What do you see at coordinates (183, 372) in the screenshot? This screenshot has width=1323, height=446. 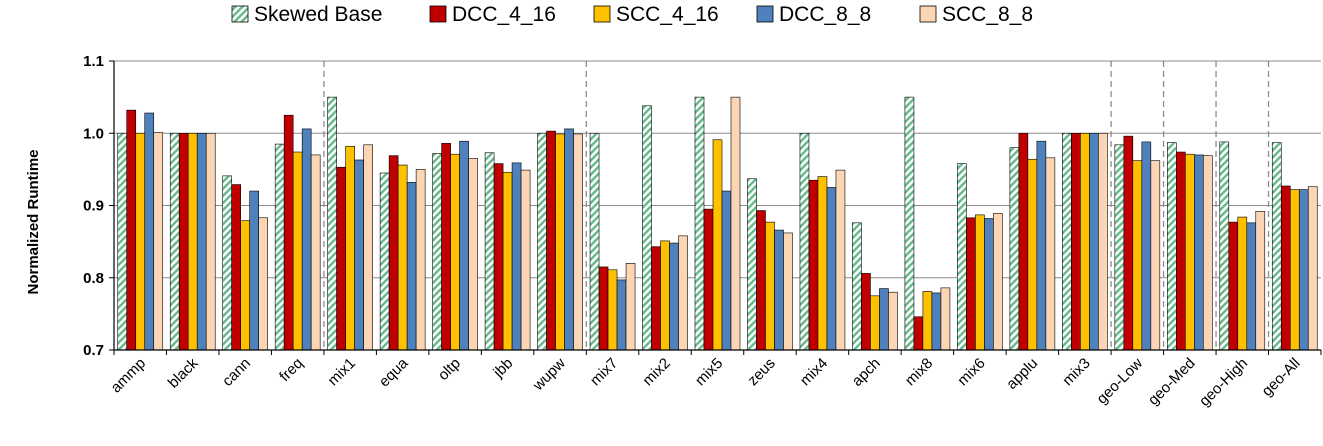 I see `x-tick-label: black` at bounding box center [183, 372].